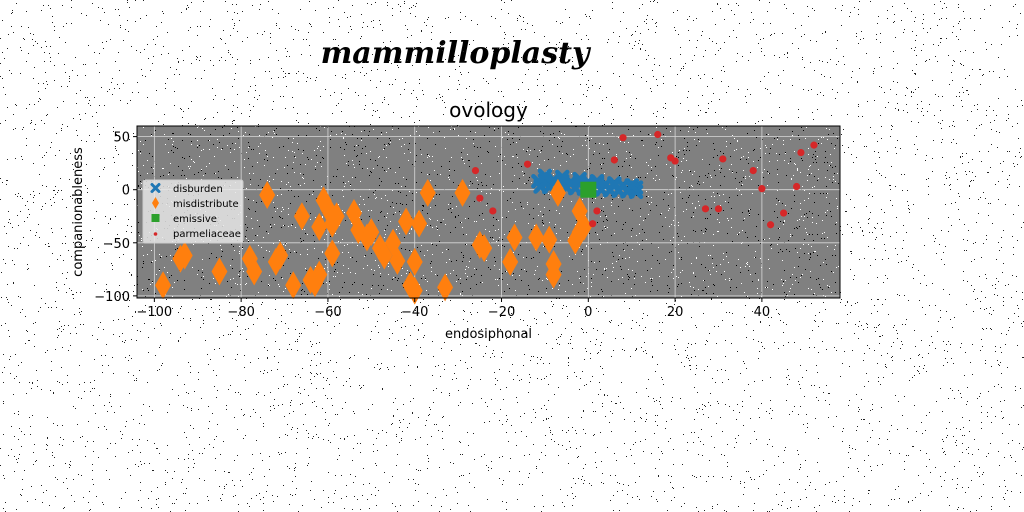 This screenshot has width=1024, height=512. What do you see at coordinates (155, 234) in the screenshot?
I see `legend-marker-parmeliaceae` at bounding box center [155, 234].